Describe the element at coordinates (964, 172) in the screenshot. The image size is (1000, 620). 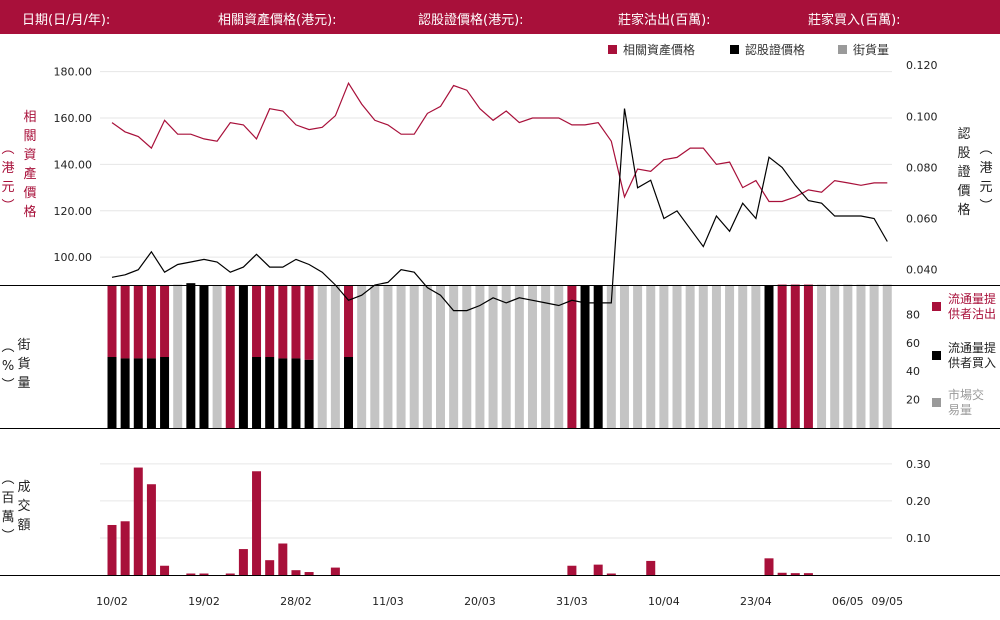
I see `right-price-axis-label: 認股證價格` at that location.